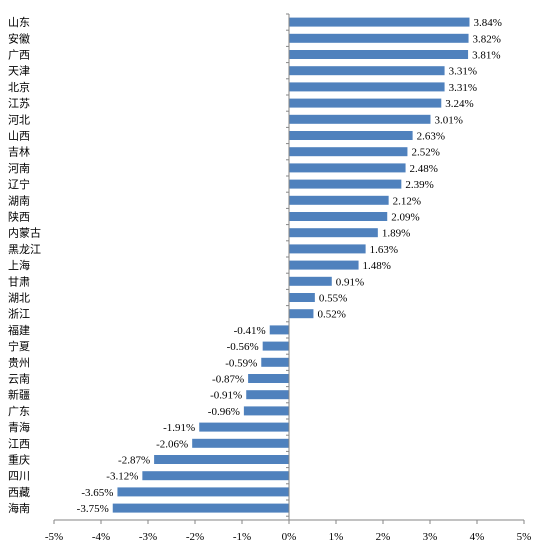 This screenshot has height=554, width=544. I want to click on category-label: 辽宁, so click(19, 184).